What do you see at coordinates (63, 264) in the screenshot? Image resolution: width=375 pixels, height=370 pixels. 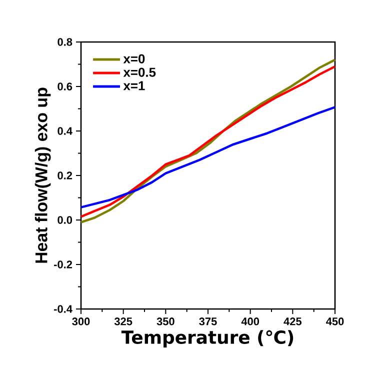 I see `y-tick-label: -0.2` at bounding box center [63, 264].